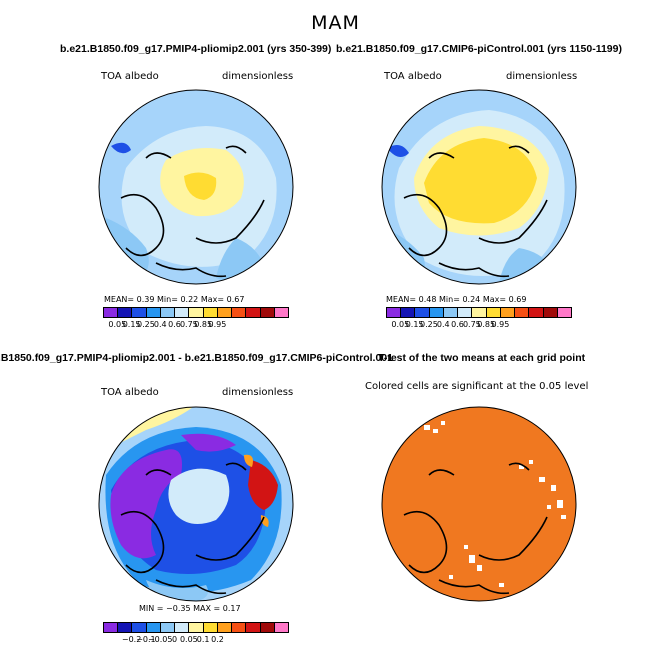 This screenshot has width=671, height=649. Describe the element at coordinates (203, 639) in the screenshot. I see `colorbar-tick-label: 0.1` at that location.